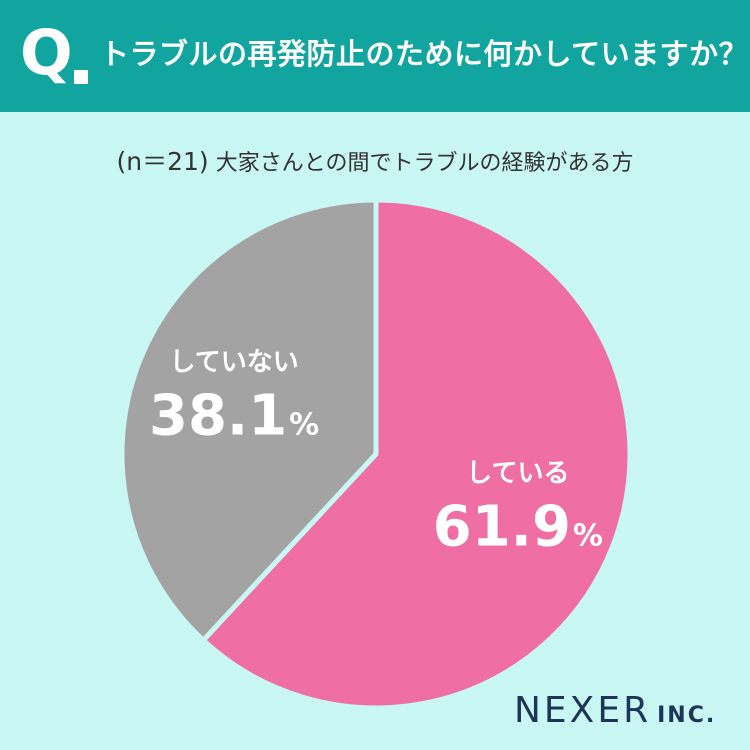 Image resolution: width=750 pixels, height=750 pixels. Describe the element at coordinates (46, 52) in the screenshot. I see `q-mark: Q` at that location.